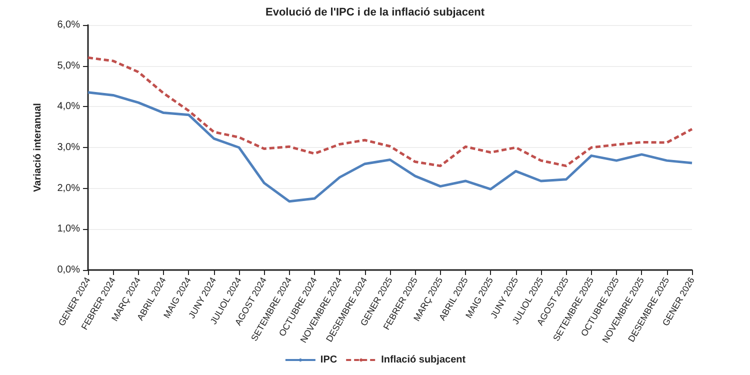  I want to click on y-axis-title: Variació interanual, so click(38, 147).